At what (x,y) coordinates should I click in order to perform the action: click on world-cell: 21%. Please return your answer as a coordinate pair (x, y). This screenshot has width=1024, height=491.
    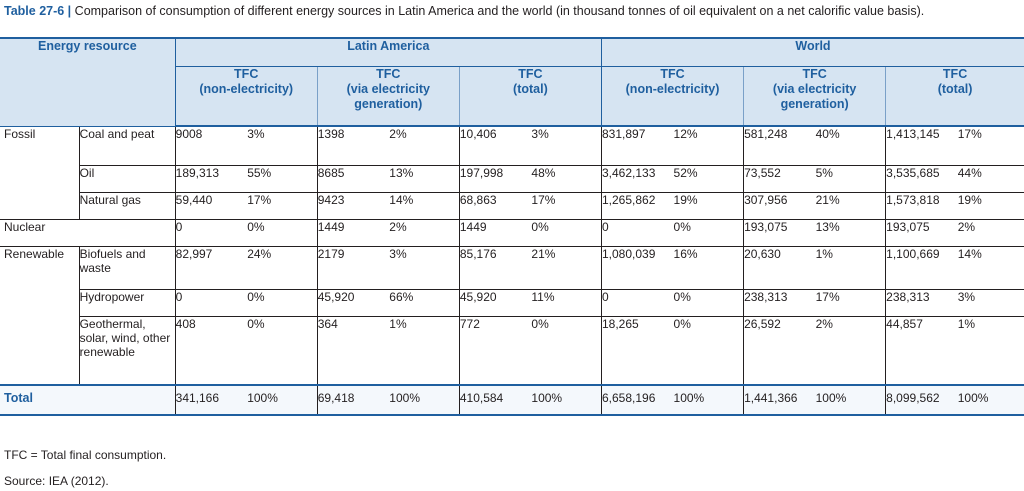
    Looking at the image, I should click on (850, 205).